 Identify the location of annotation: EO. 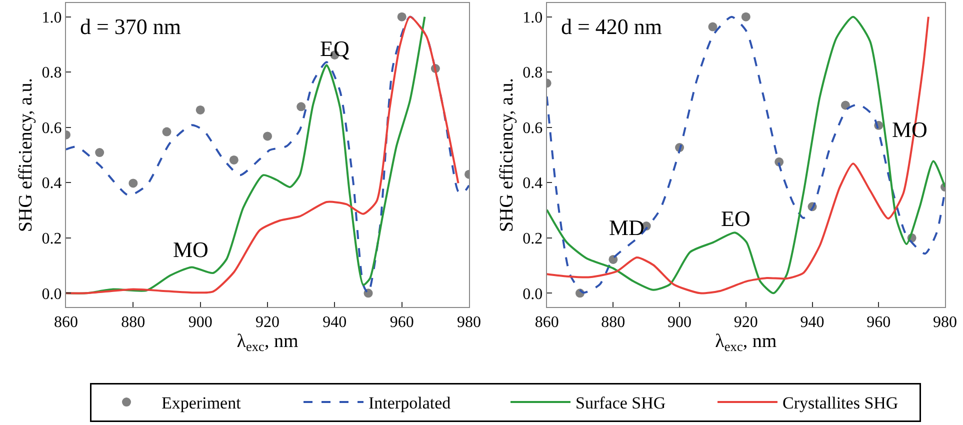
(735, 218).